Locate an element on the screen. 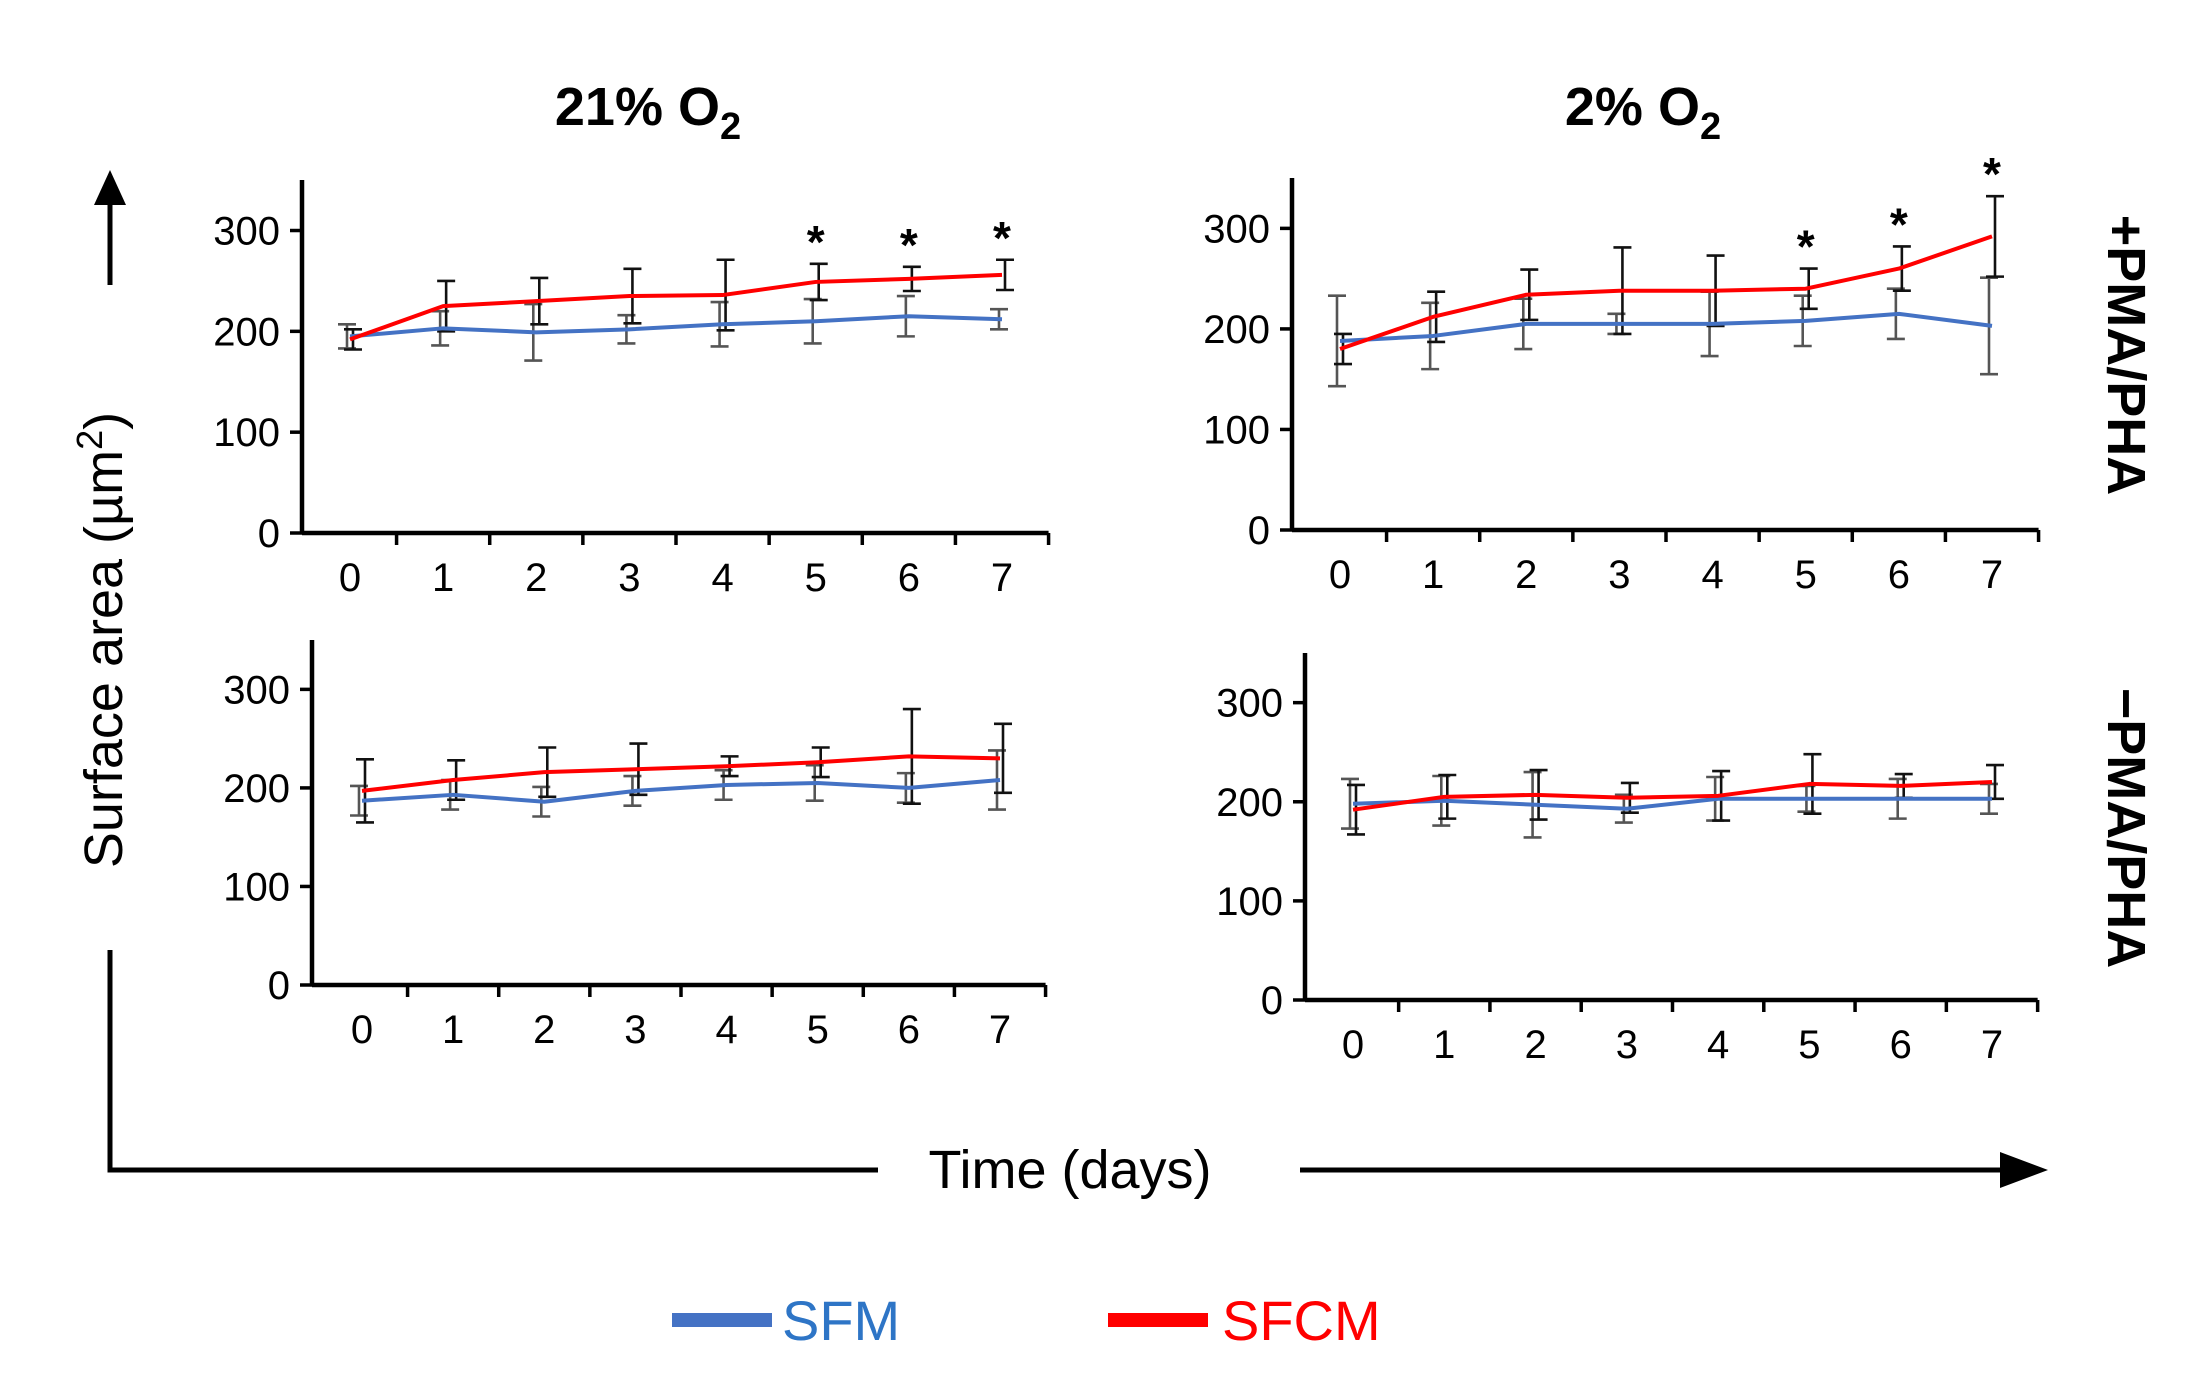 This screenshot has width=2200, height=1392. panel-top-right: 0 100 200 300 0 1 2 3 4 5 6 7 * * * is located at coordinates (1622, 372).